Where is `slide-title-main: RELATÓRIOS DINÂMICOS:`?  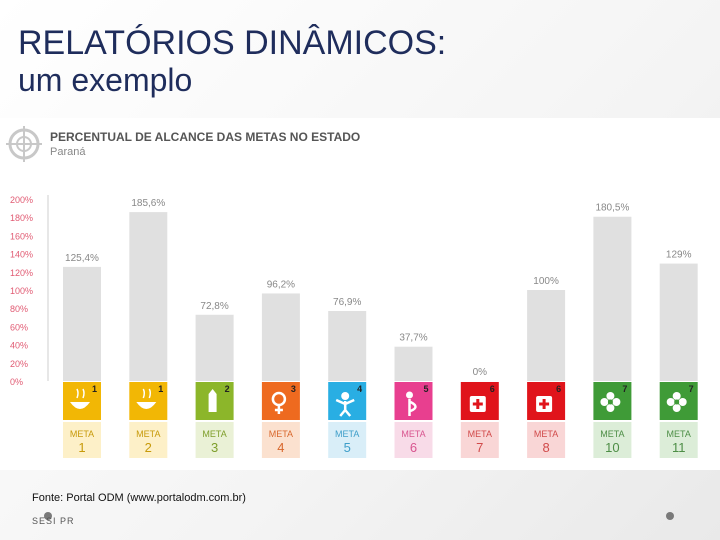 slide-title-main: RELATÓRIOS DINÂMICOS: is located at coordinates (318, 43).